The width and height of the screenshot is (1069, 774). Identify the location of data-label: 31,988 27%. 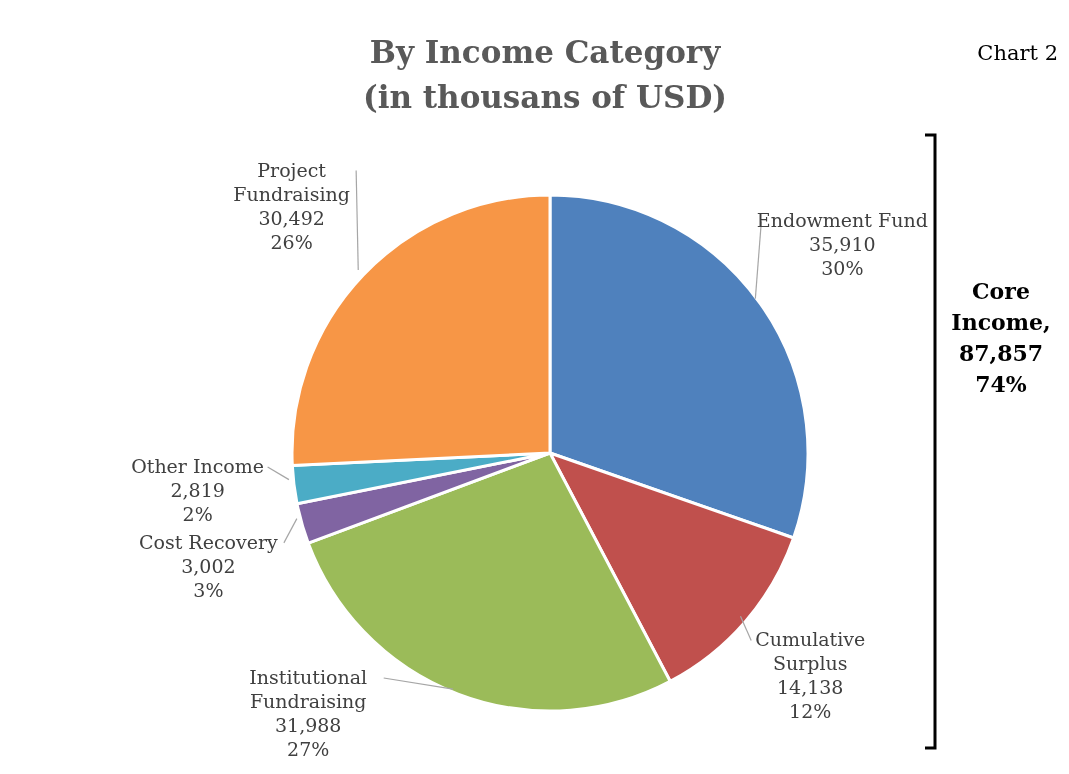
(308, 737).